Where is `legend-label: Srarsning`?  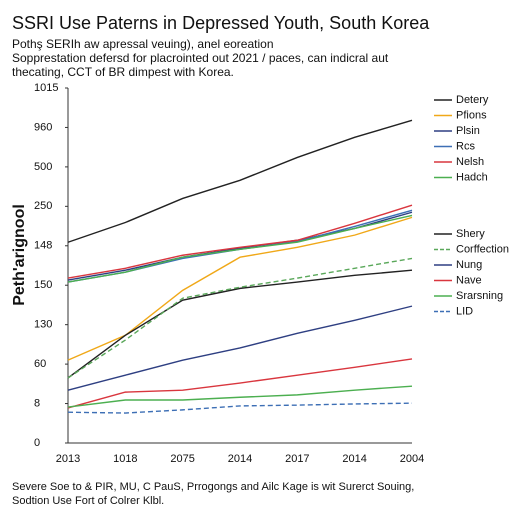
legend-label: Srarsning is located at coordinates (479, 296).